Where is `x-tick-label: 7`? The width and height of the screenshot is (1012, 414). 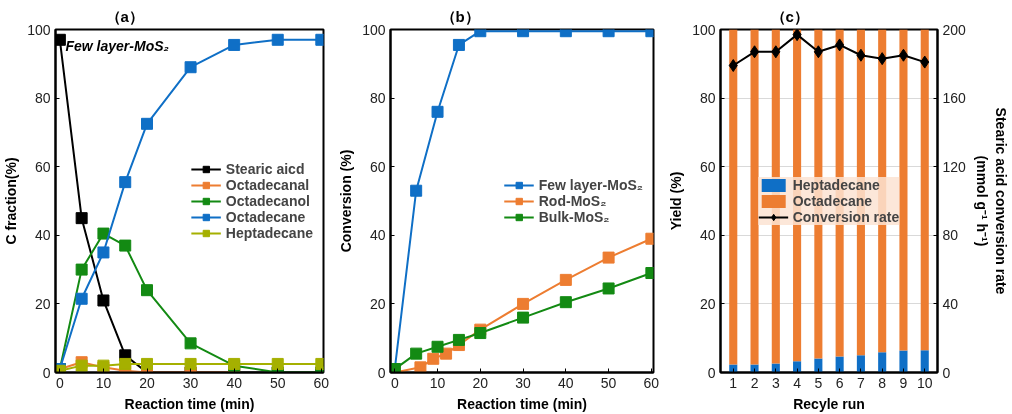 x-tick-label: 7 is located at coordinates (861, 382).